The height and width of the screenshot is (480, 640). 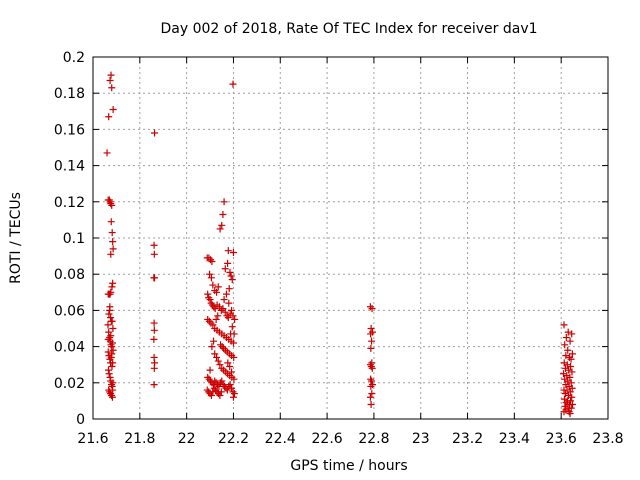 What do you see at coordinates (80, 420) in the screenshot?
I see `y-tick-label: 0` at bounding box center [80, 420].